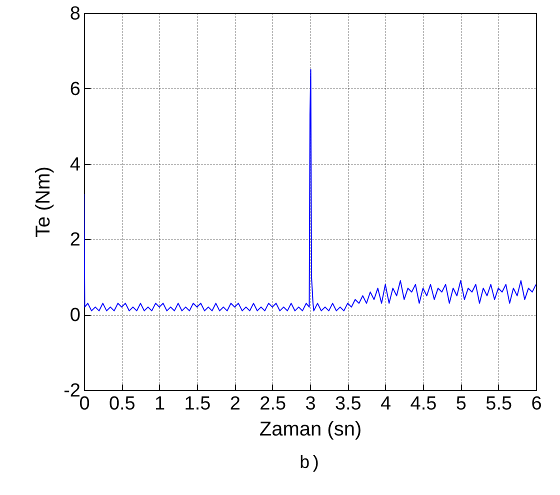 The height and width of the screenshot is (495, 560). I want to click on x-tick-label: 1, so click(160, 404).